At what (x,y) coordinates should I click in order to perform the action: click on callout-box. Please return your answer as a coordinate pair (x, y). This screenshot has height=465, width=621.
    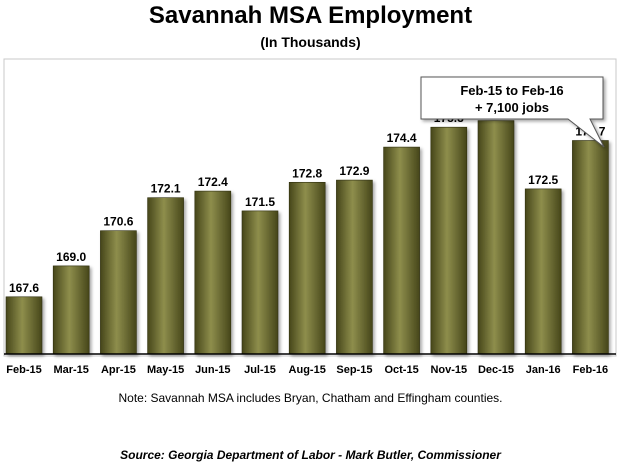
    Looking at the image, I should click on (512, 112).